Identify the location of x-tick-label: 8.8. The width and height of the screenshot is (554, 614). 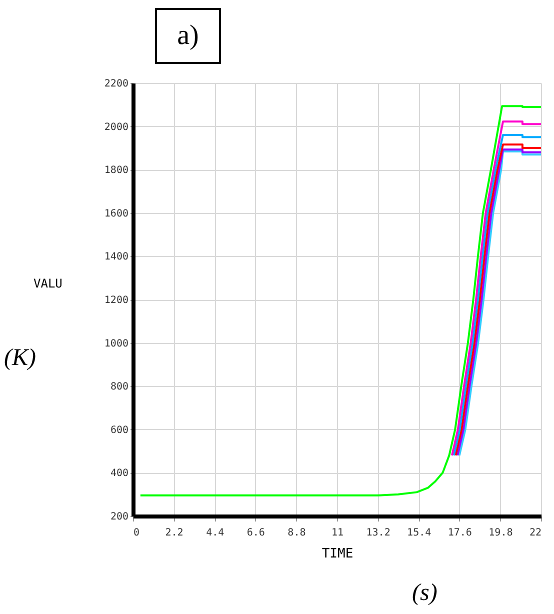
(297, 533).